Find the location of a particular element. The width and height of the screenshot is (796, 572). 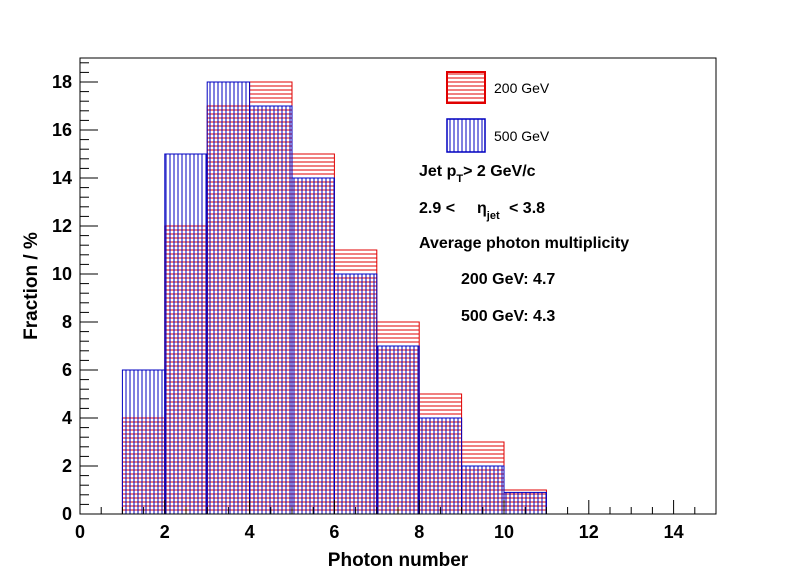

legend: 200 GeV 500 GeV is located at coordinates (498, 112).